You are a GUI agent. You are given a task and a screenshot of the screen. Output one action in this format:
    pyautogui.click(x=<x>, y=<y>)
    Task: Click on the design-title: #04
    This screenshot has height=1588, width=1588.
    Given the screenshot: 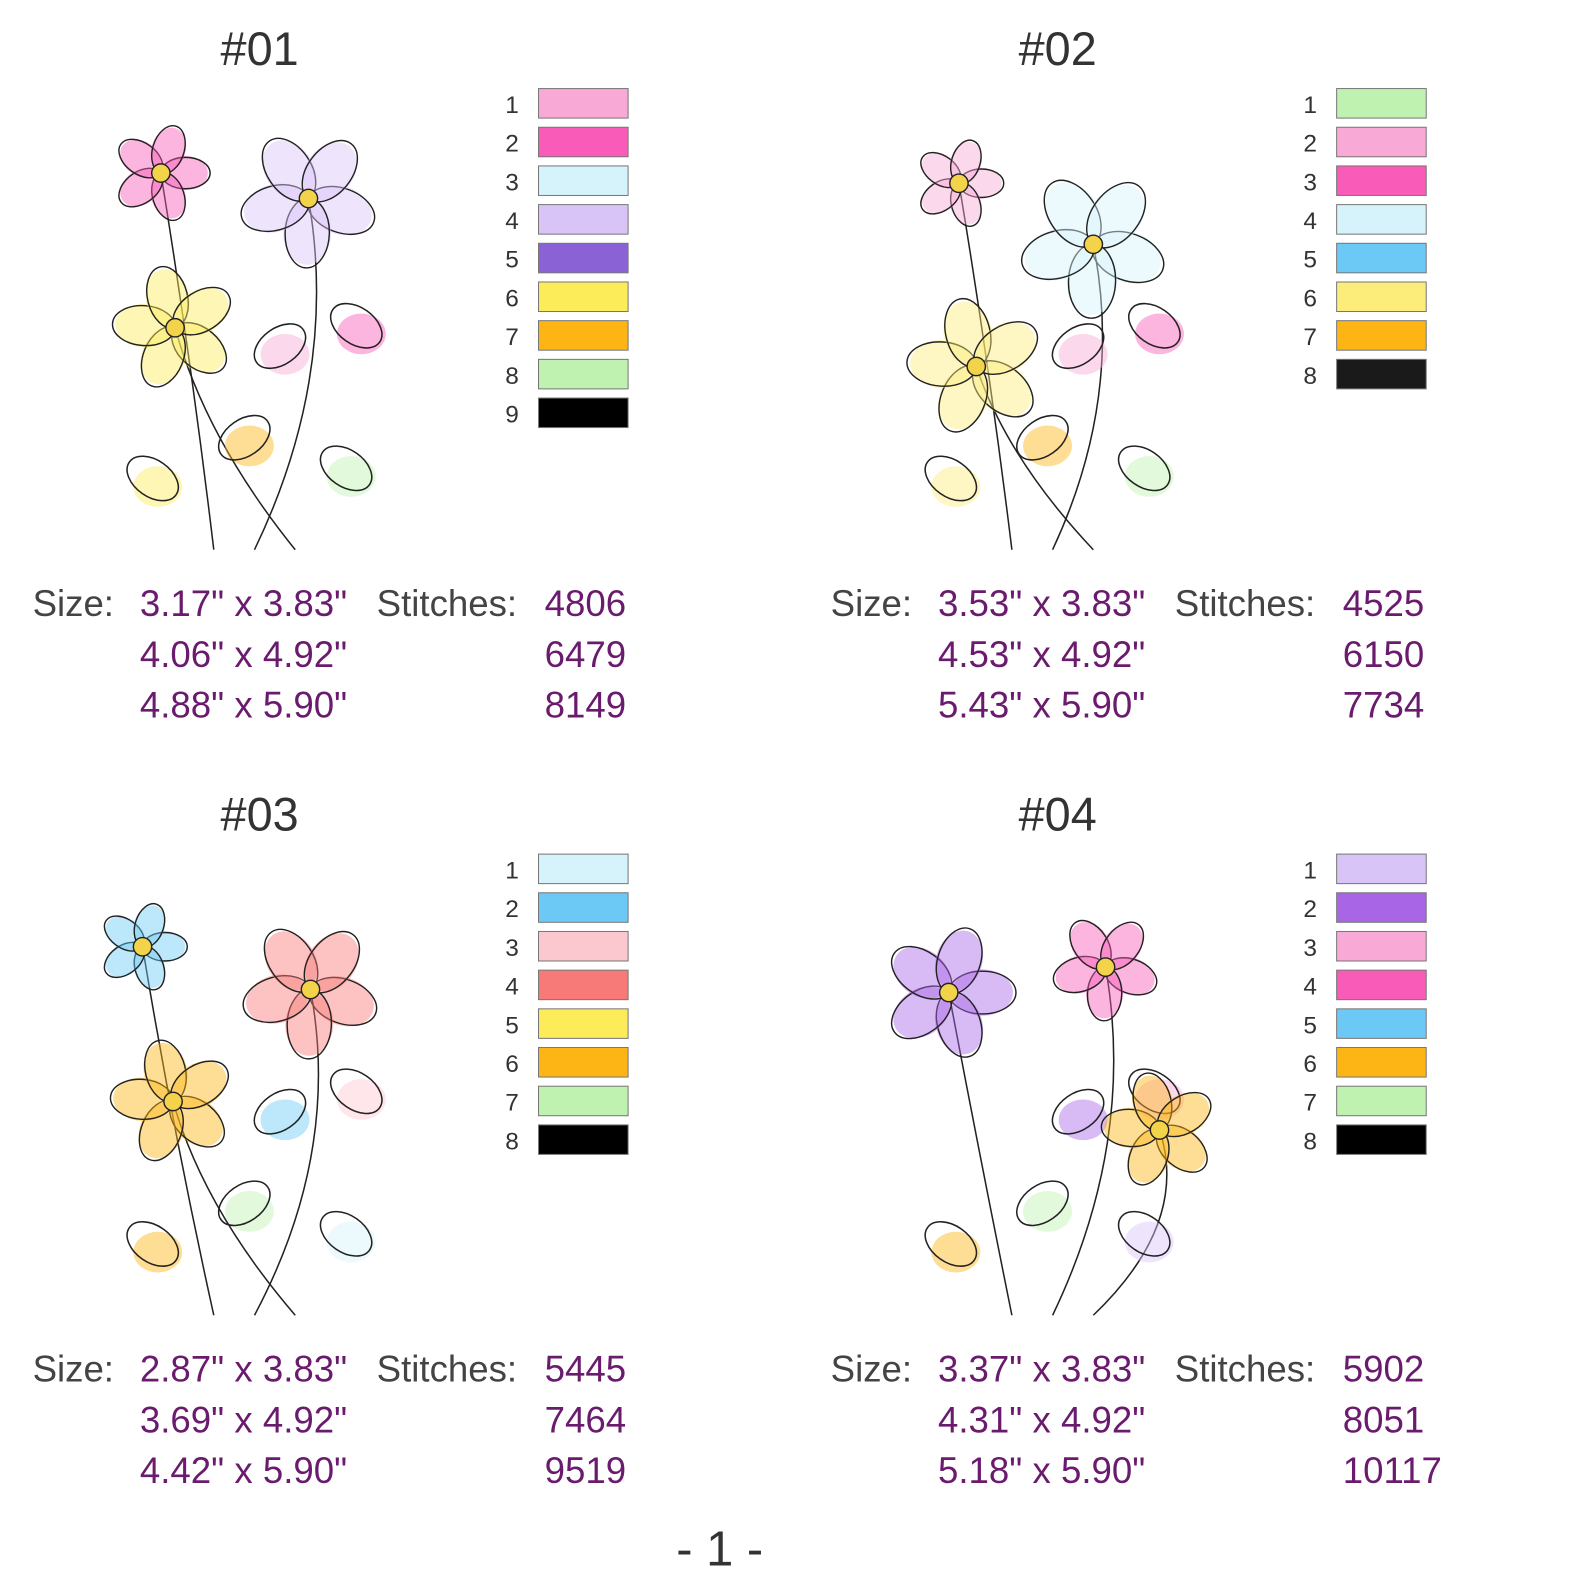 What is the action you would take?
    pyautogui.click(x=1058, y=815)
    